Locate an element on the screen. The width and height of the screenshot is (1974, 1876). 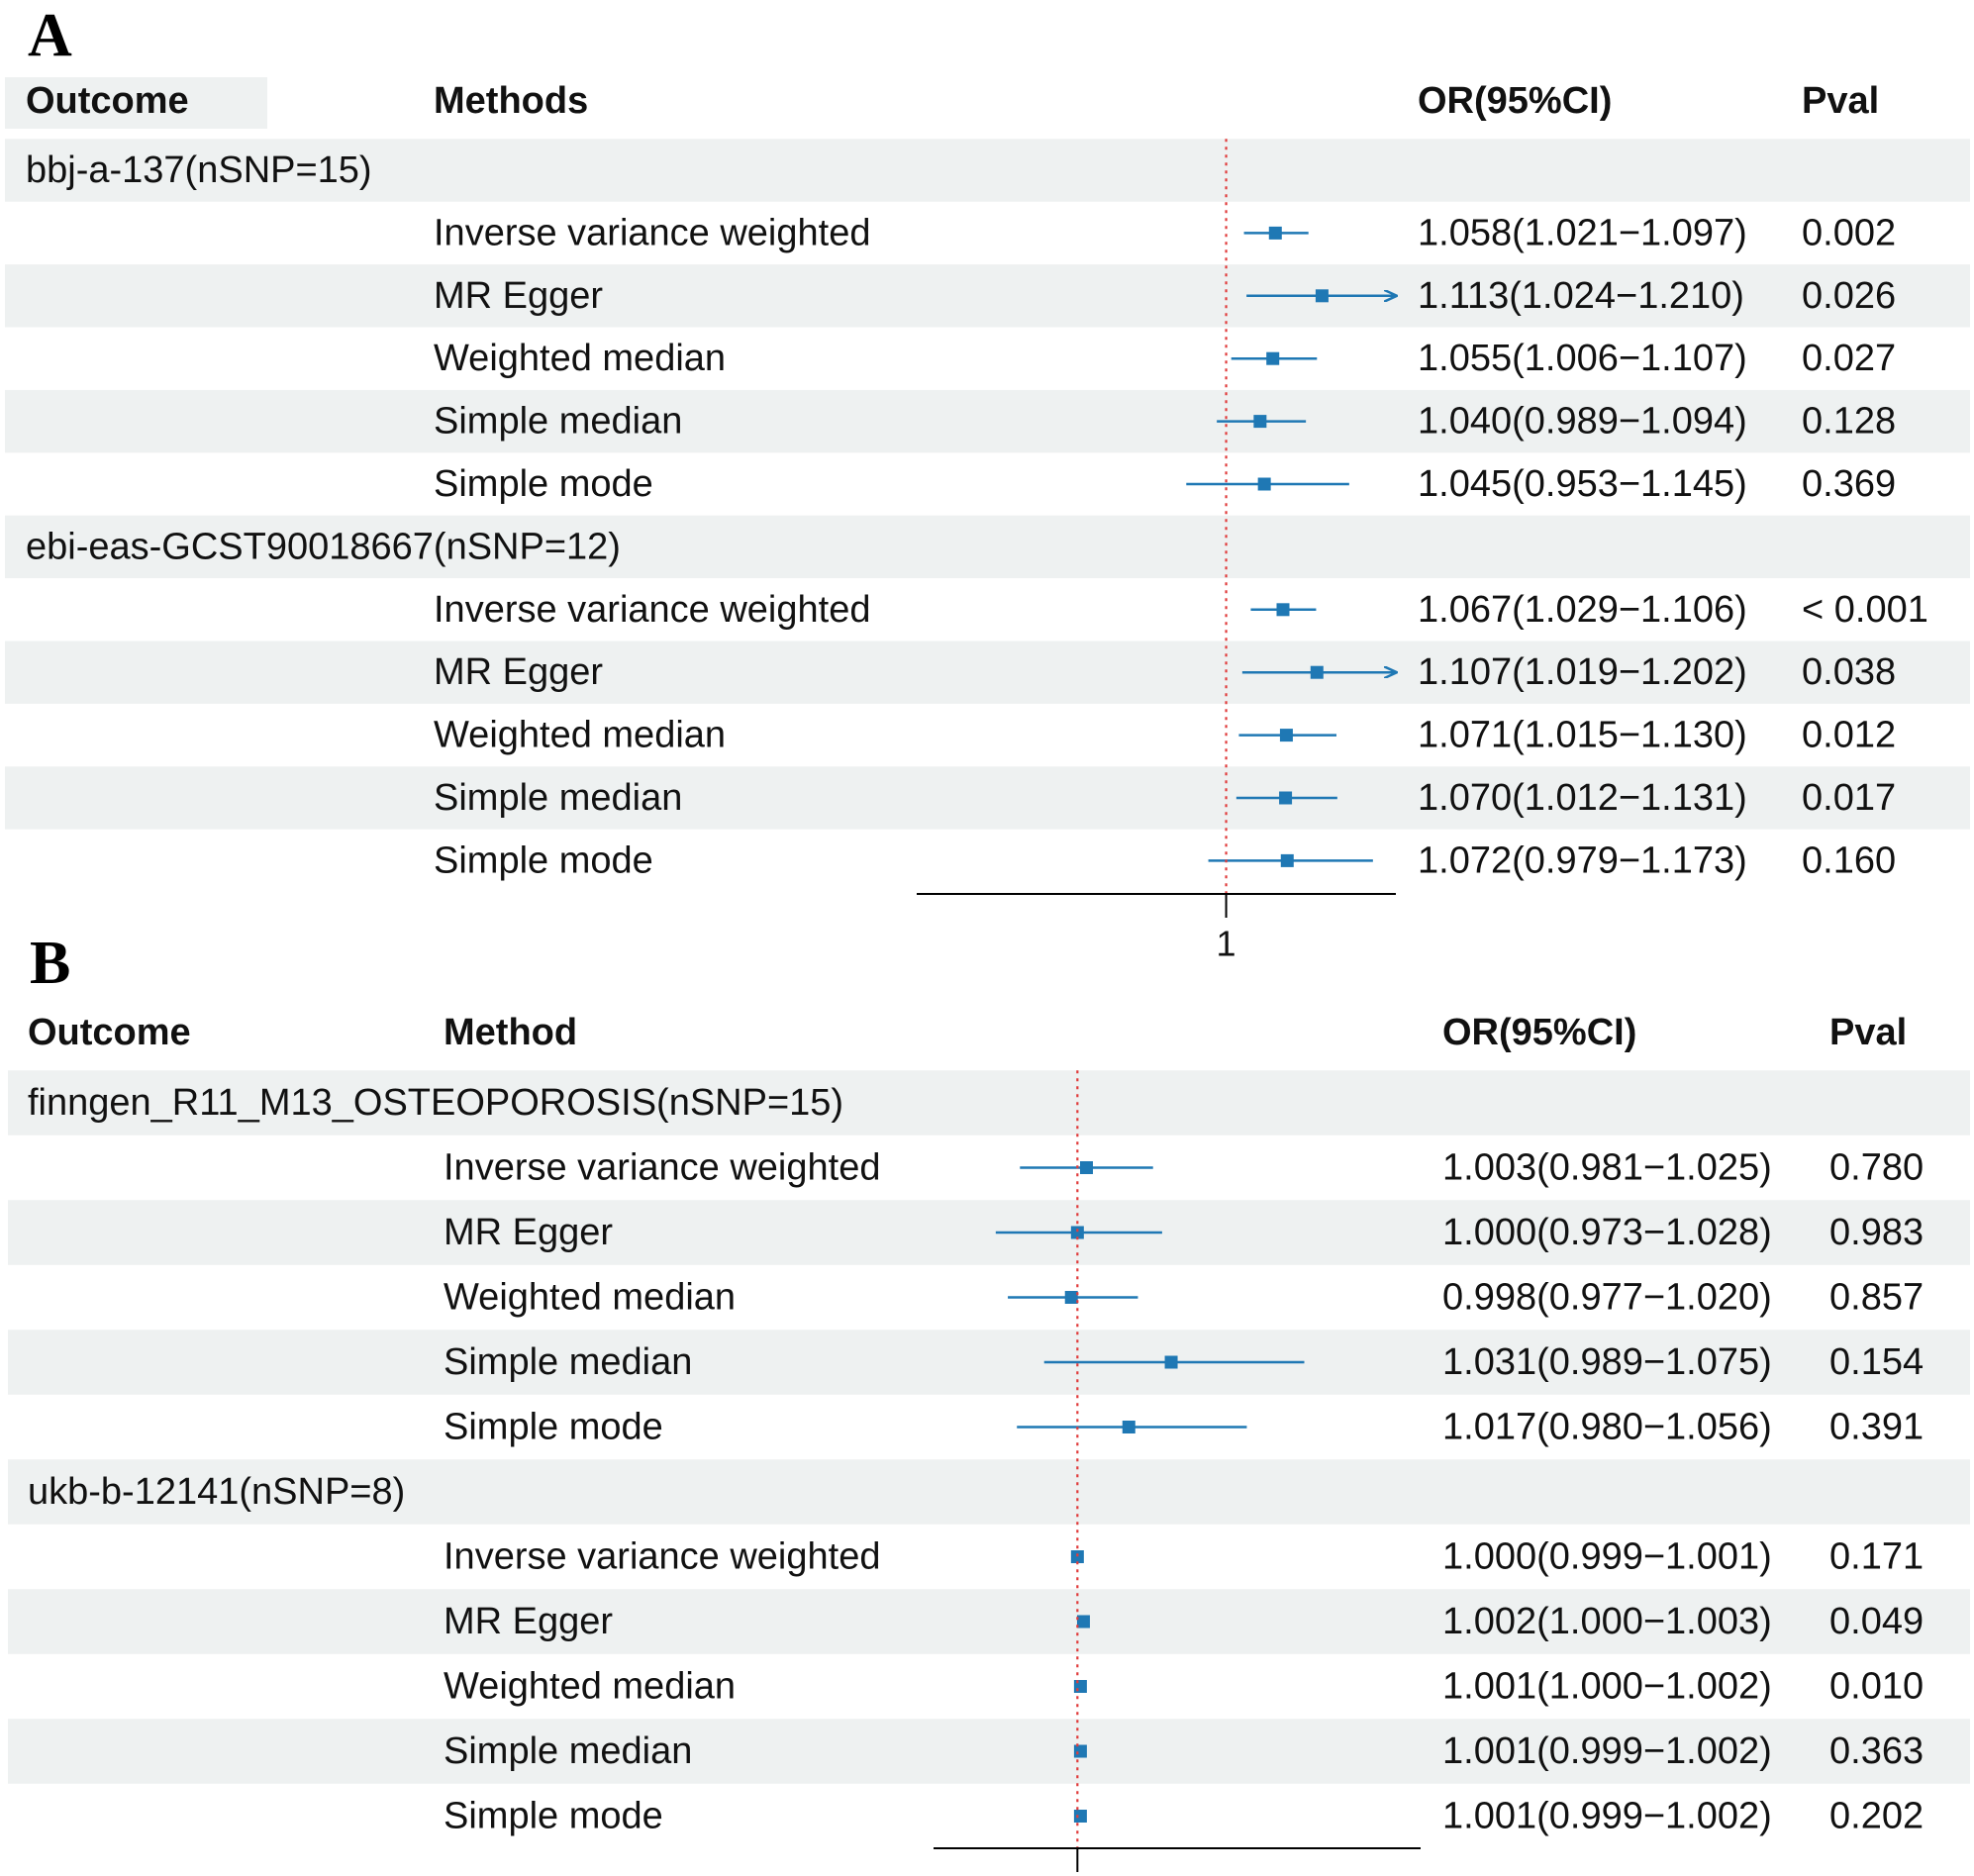
pval-value: 0.391 is located at coordinates (1876, 1427).